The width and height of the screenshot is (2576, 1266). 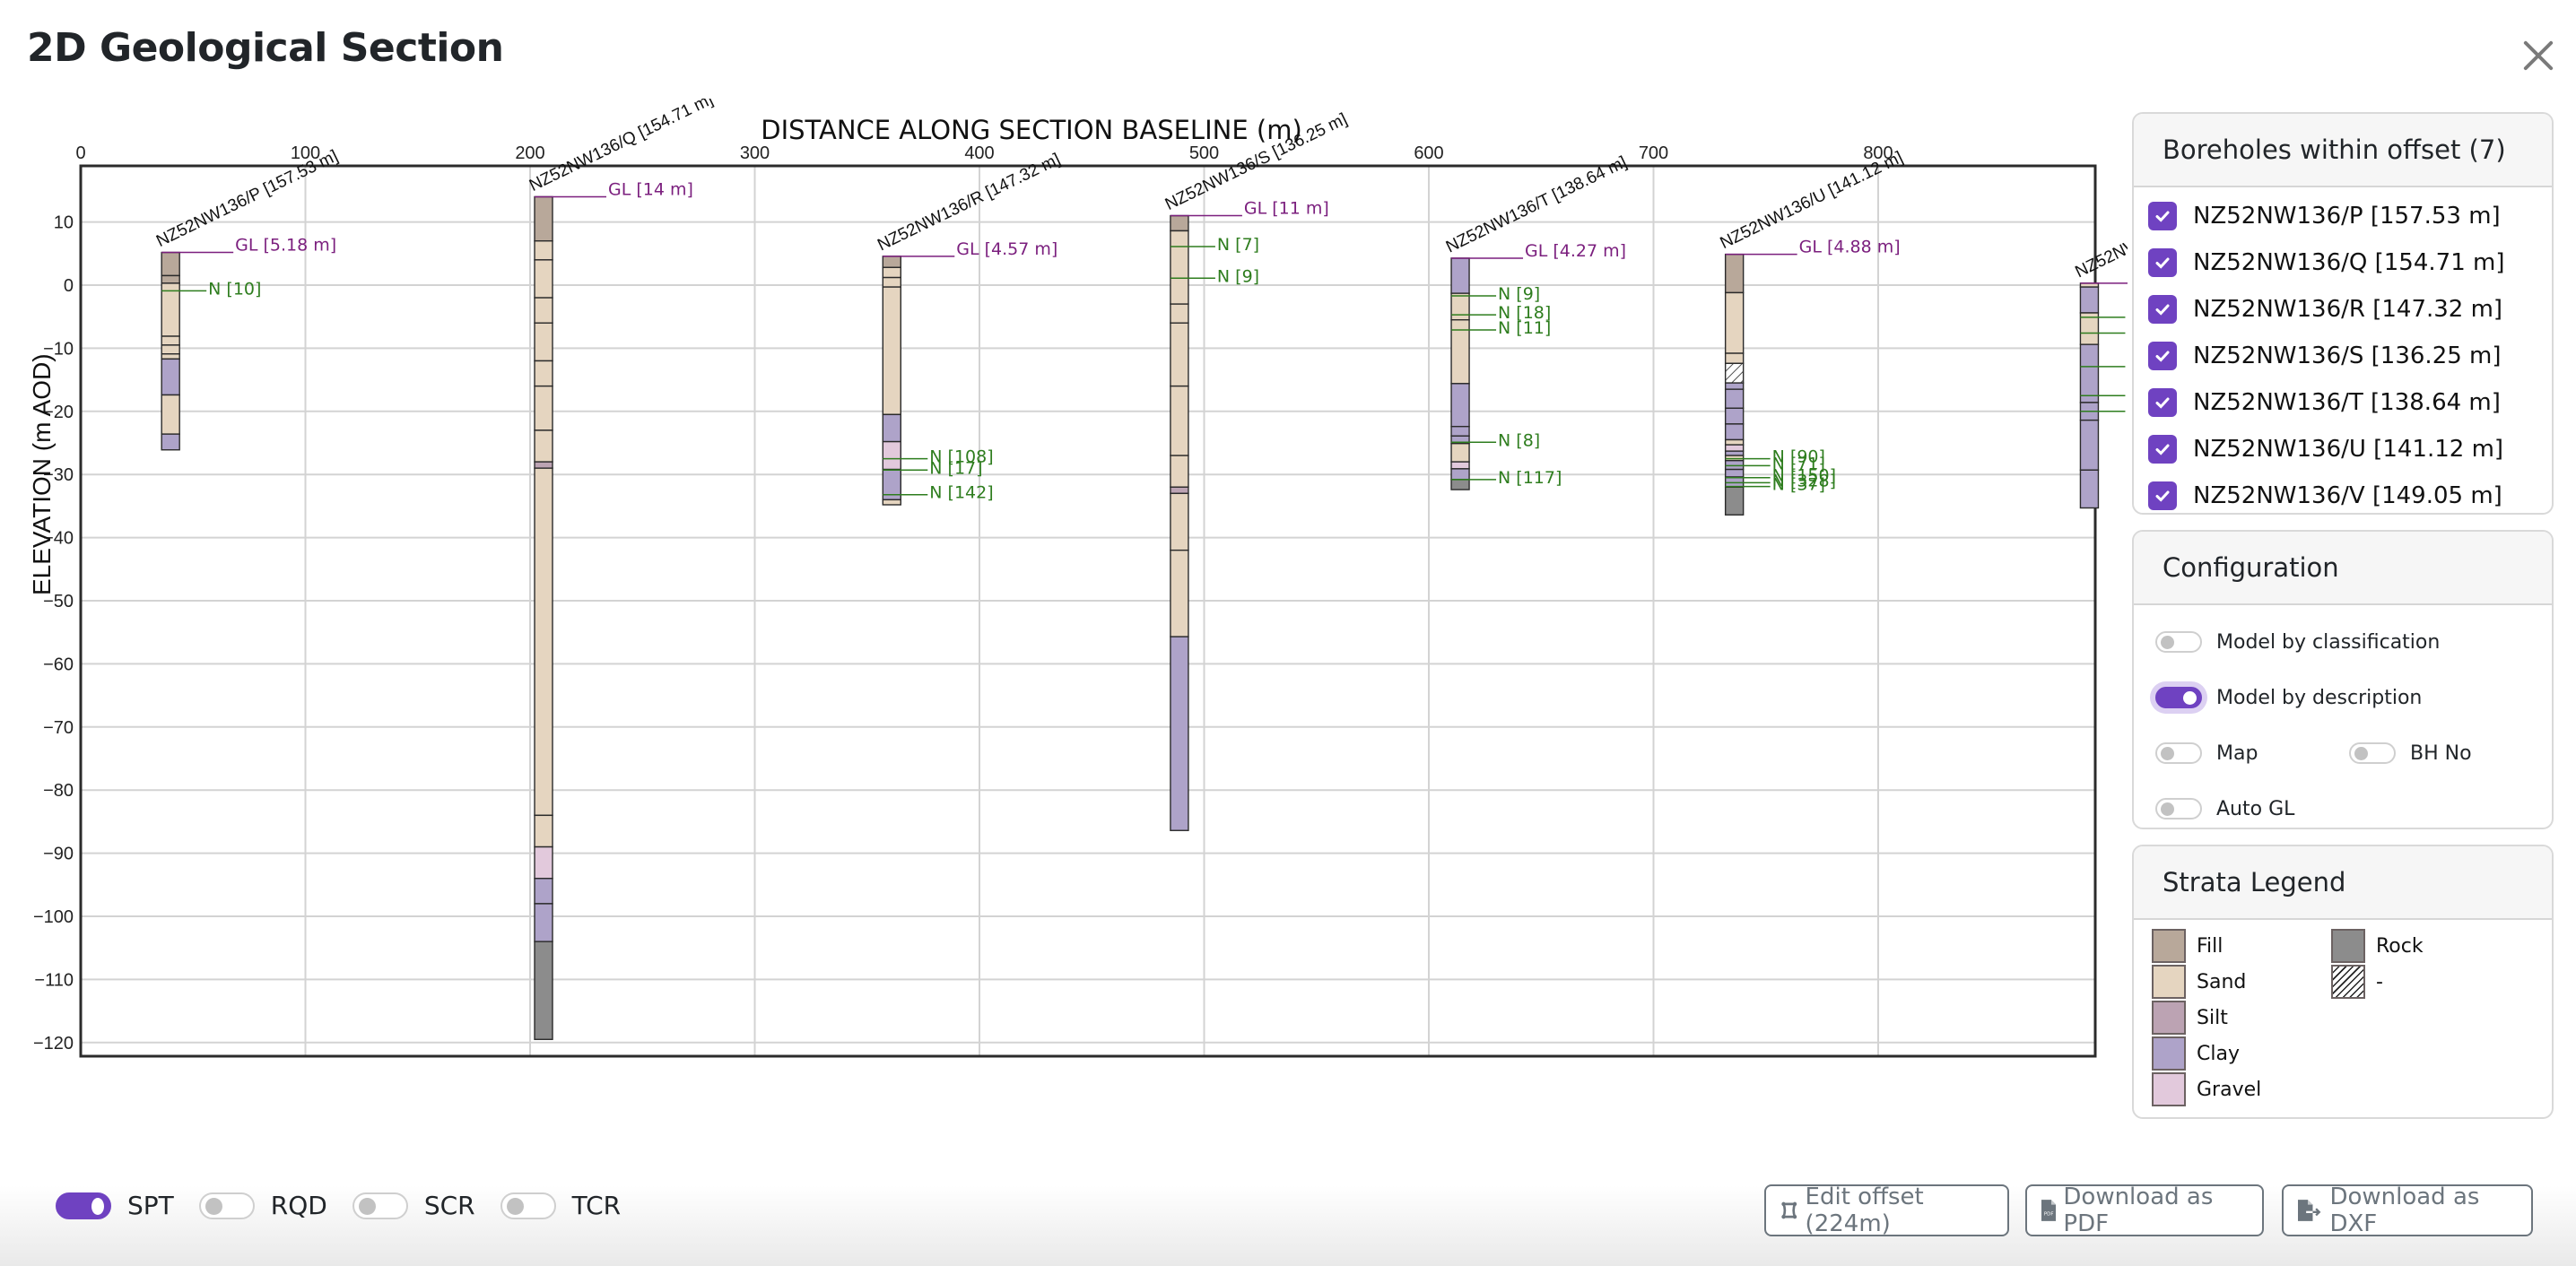 I want to click on spt-label: N [37], so click(x=1798, y=485).